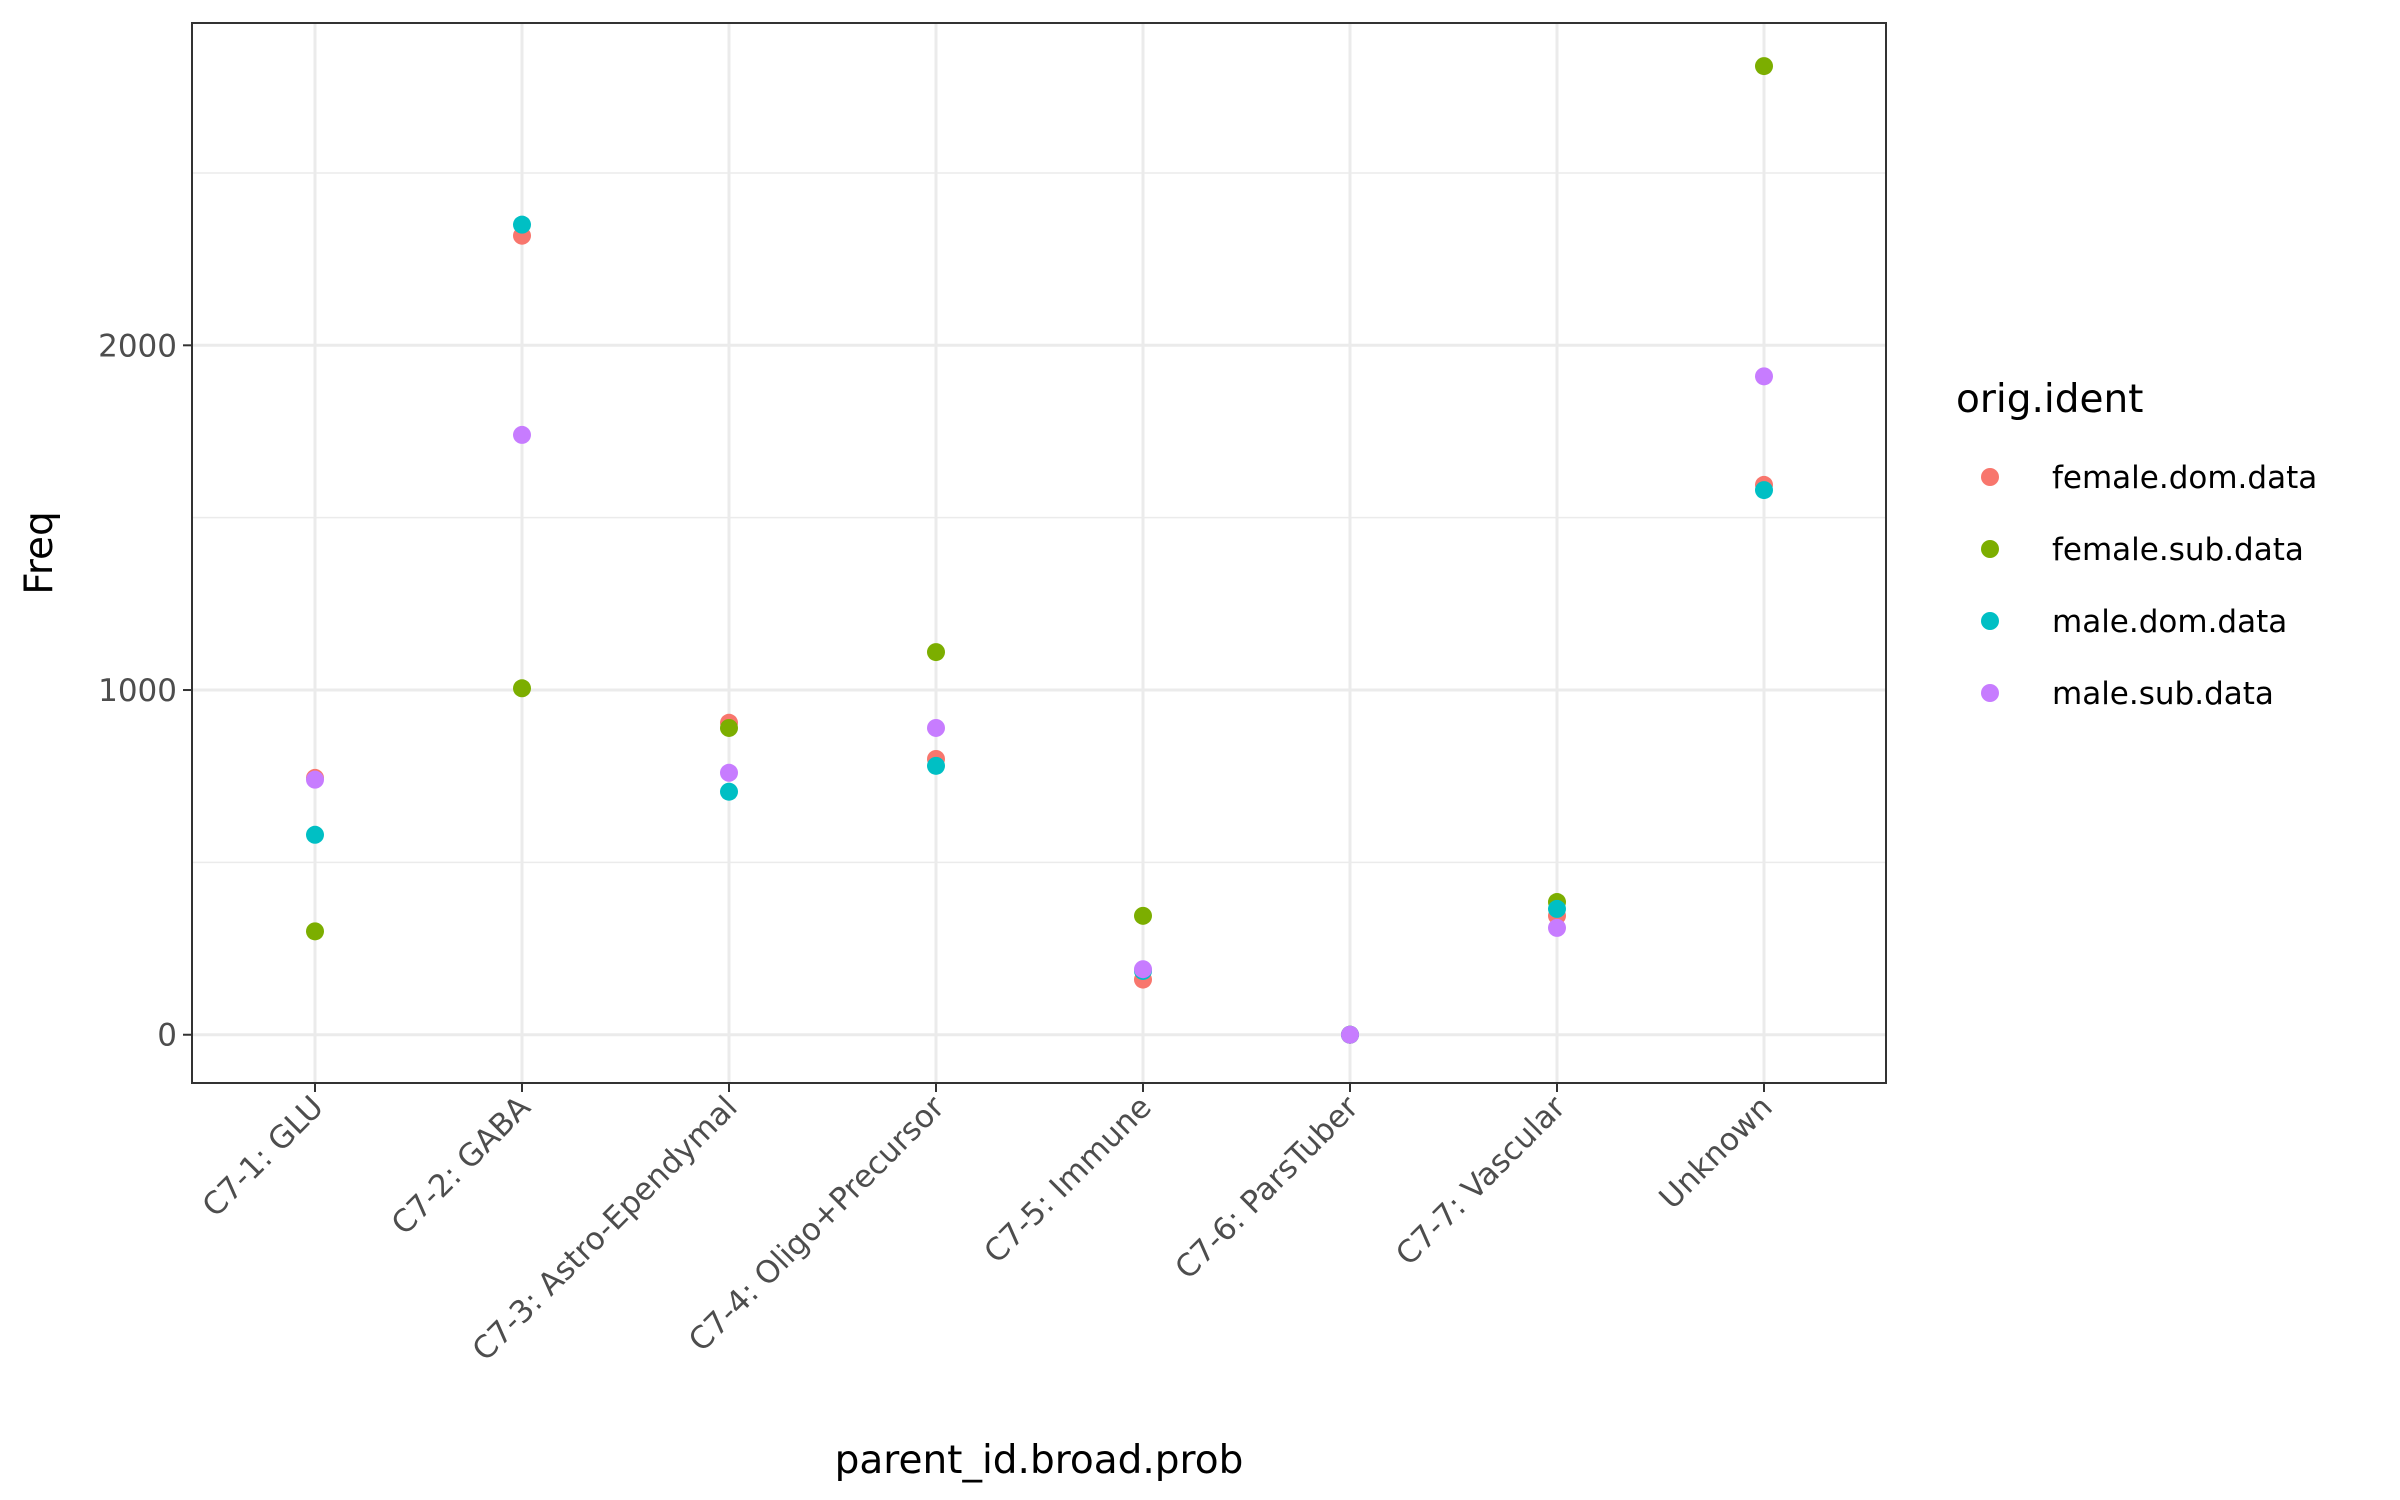 The width and height of the screenshot is (2400, 1500). Describe the element at coordinates (137, 346) in the screenshot. I see `y-tick-label: 2000` at that location.